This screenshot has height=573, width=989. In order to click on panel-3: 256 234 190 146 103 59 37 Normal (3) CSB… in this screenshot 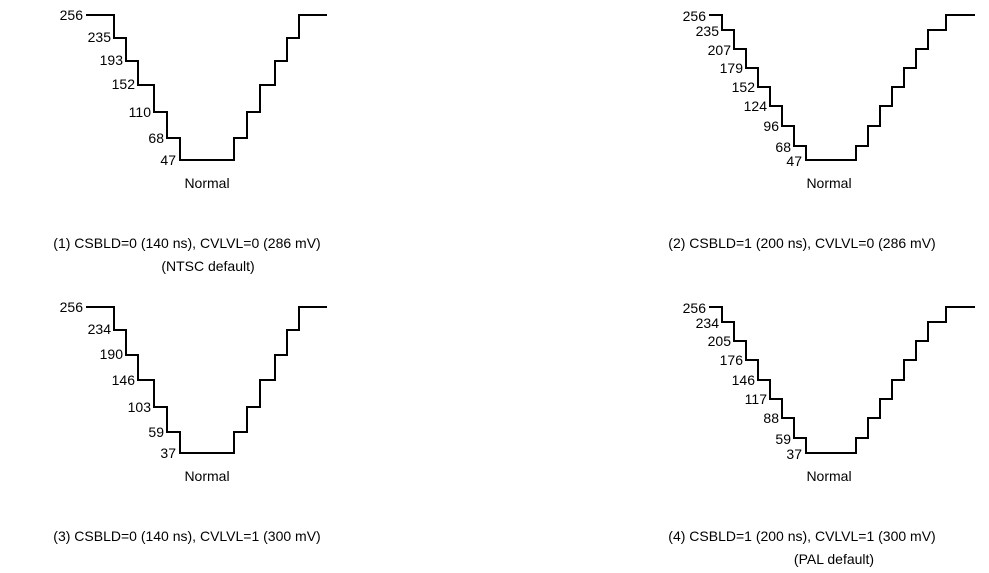, I will do `click(190, 421)`.